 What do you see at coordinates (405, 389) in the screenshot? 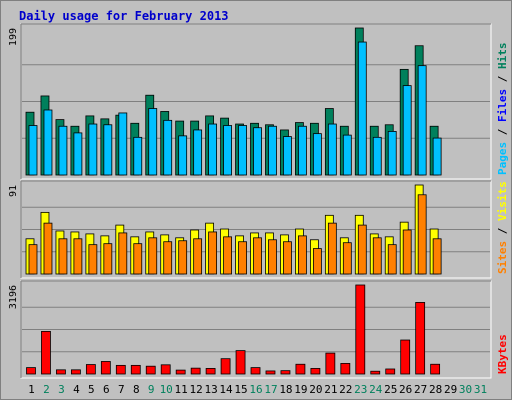
I see `x-tick-label-day-26: 26` at bounding box center [405, 389].